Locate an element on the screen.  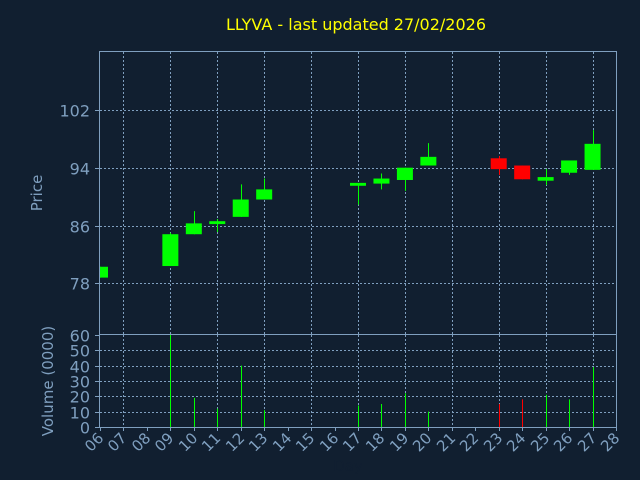
x-tick-label: 13 is located at coordinates (258, 442).